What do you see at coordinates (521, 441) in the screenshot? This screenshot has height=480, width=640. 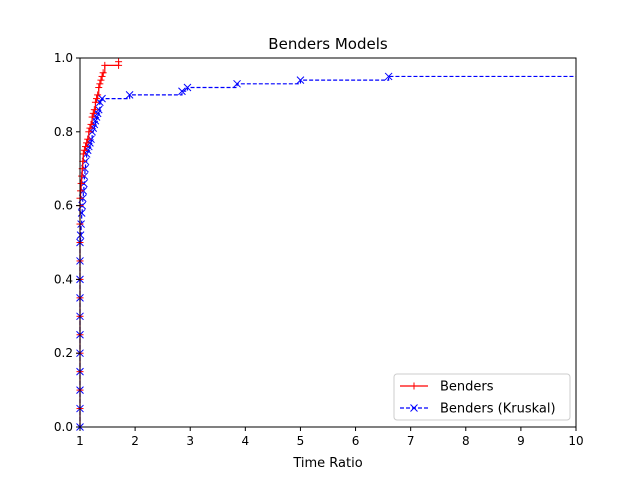 I see `x-tick-label: 9` at bounding box center [521, 441].